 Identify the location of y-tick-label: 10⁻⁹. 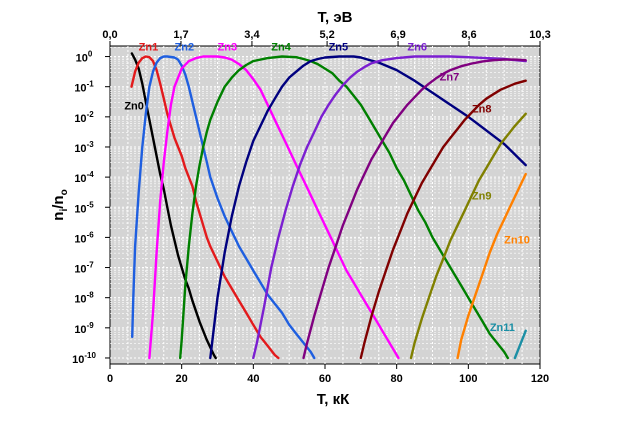
(84, 328).